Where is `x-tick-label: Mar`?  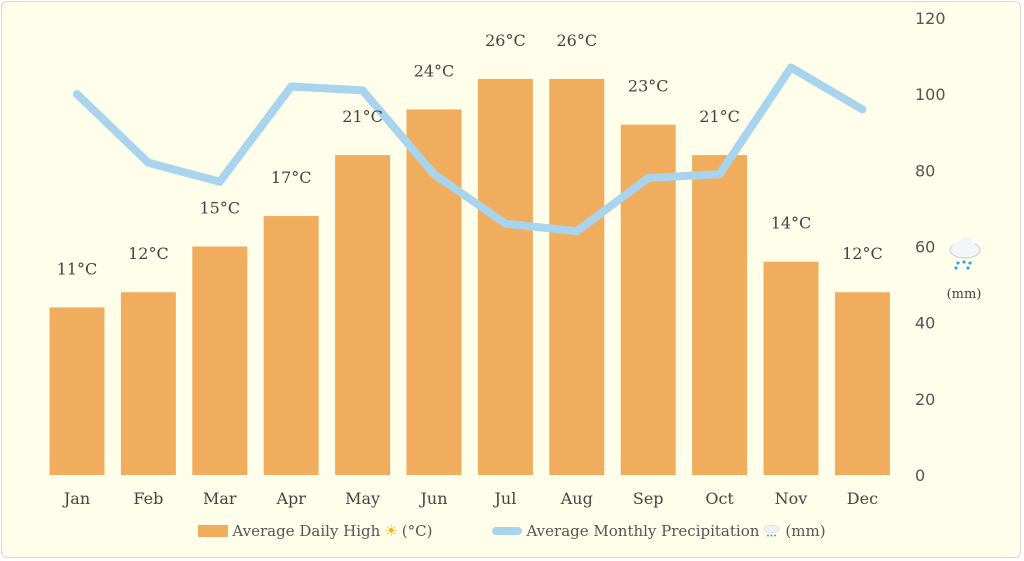 x-tick-label: Mar is located at coordinates (220, 498).